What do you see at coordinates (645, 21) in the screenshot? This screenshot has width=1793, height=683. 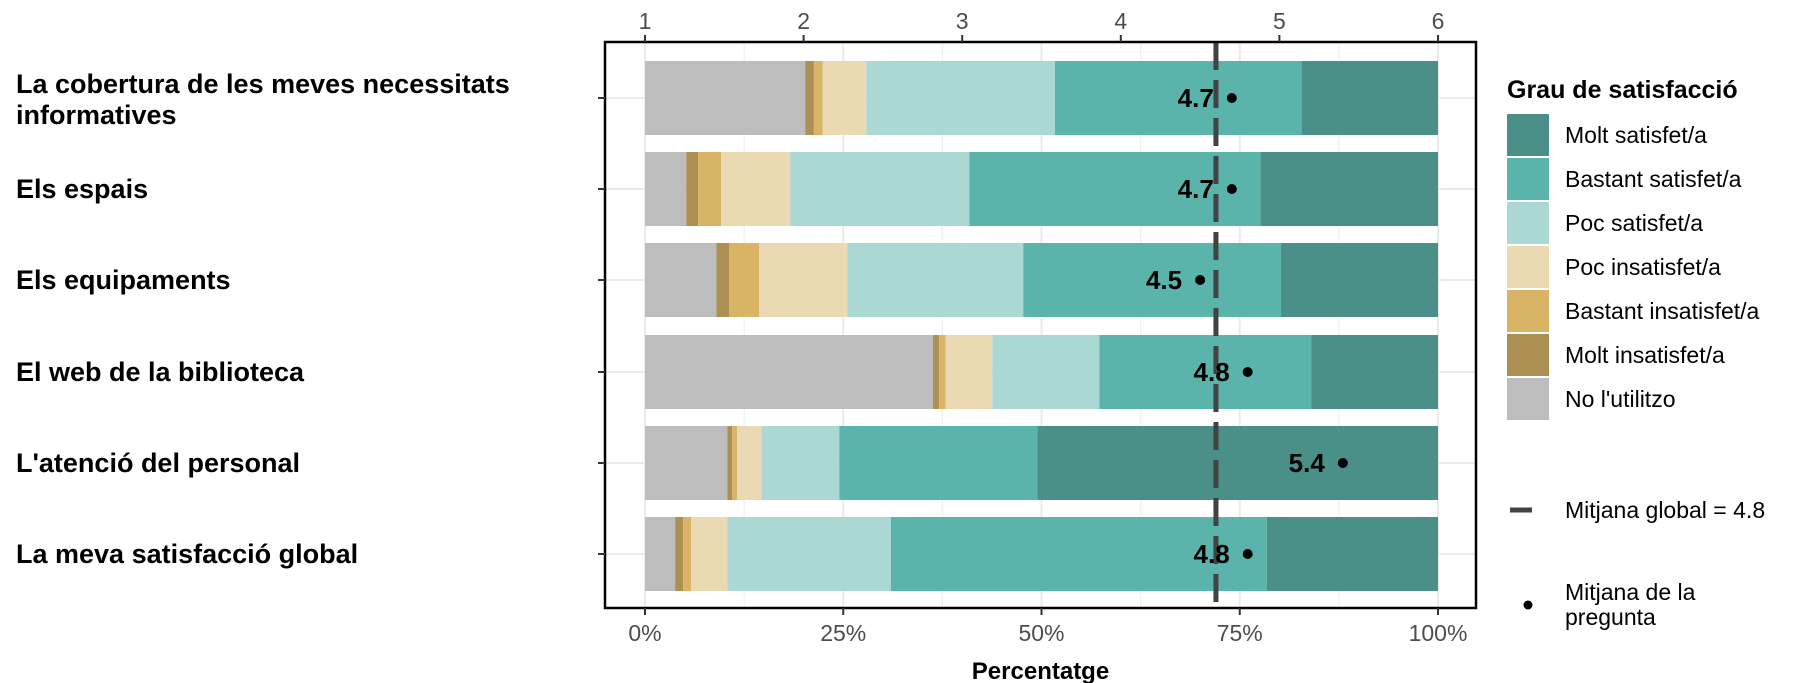 I see `x-top-tick-label: 1` at bounding box center [645, 21].